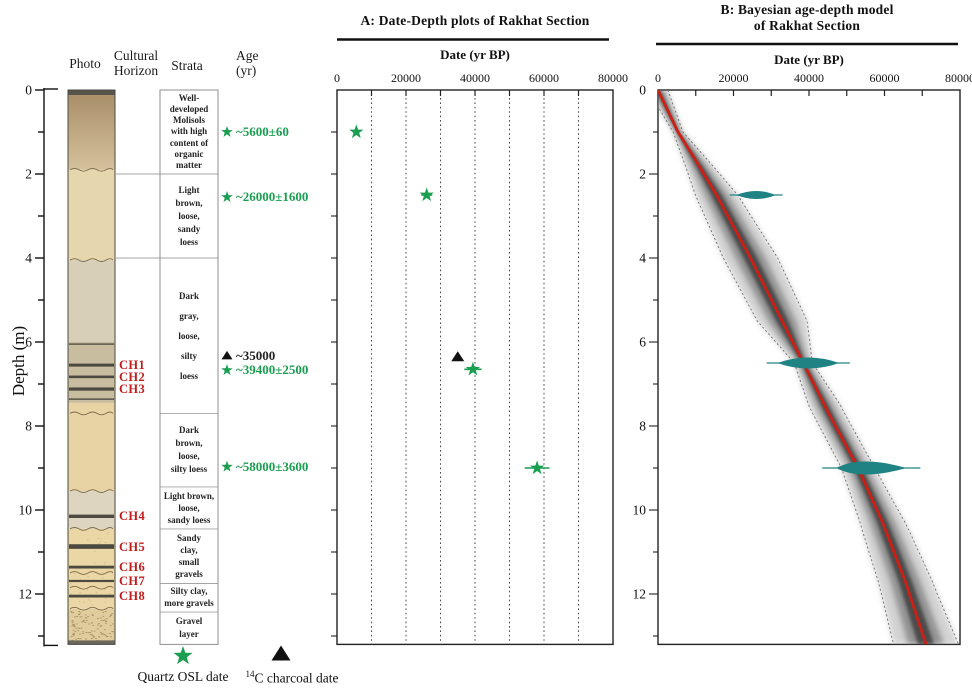  I want to click on stratum-description-2: Light brown, loose, sandy loess, so click(189, 215).